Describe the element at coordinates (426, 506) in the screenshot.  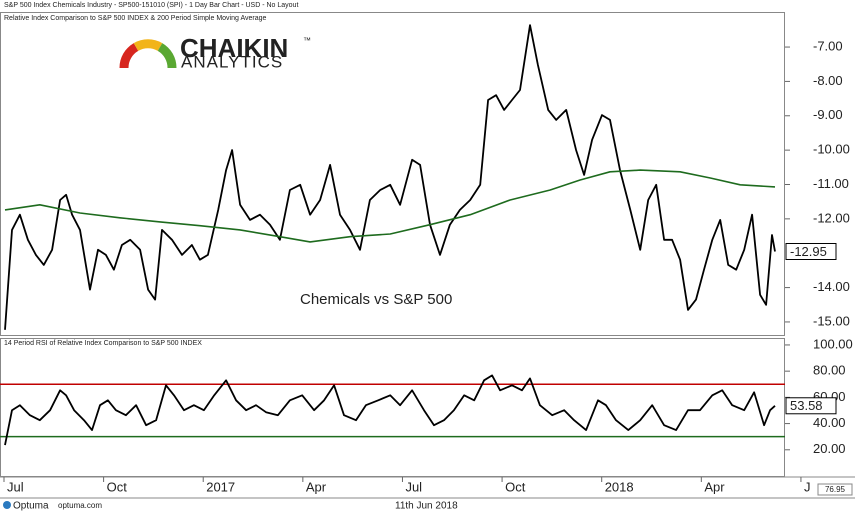
I see `footer-date: 11th Jun 2018` at that location.